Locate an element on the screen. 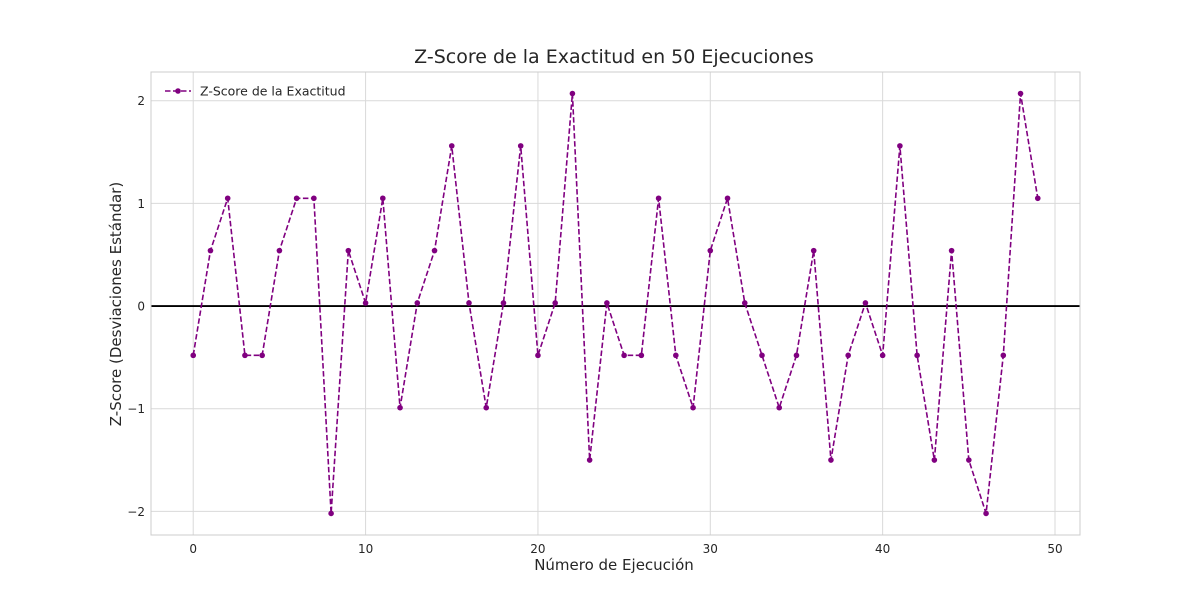 The image size is (1200, 600). legend: Z-Score de la Exactitud is located at coordinates (255, 91).